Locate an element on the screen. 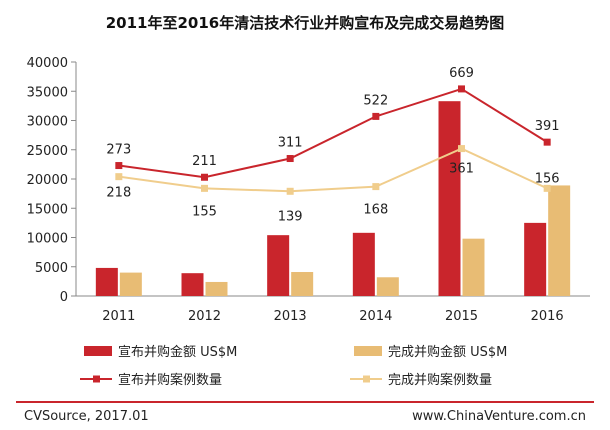 The image size is (610, 430). legend-label-announced-count: 宣布并购案例数量 is located at coordinates (170, 380).